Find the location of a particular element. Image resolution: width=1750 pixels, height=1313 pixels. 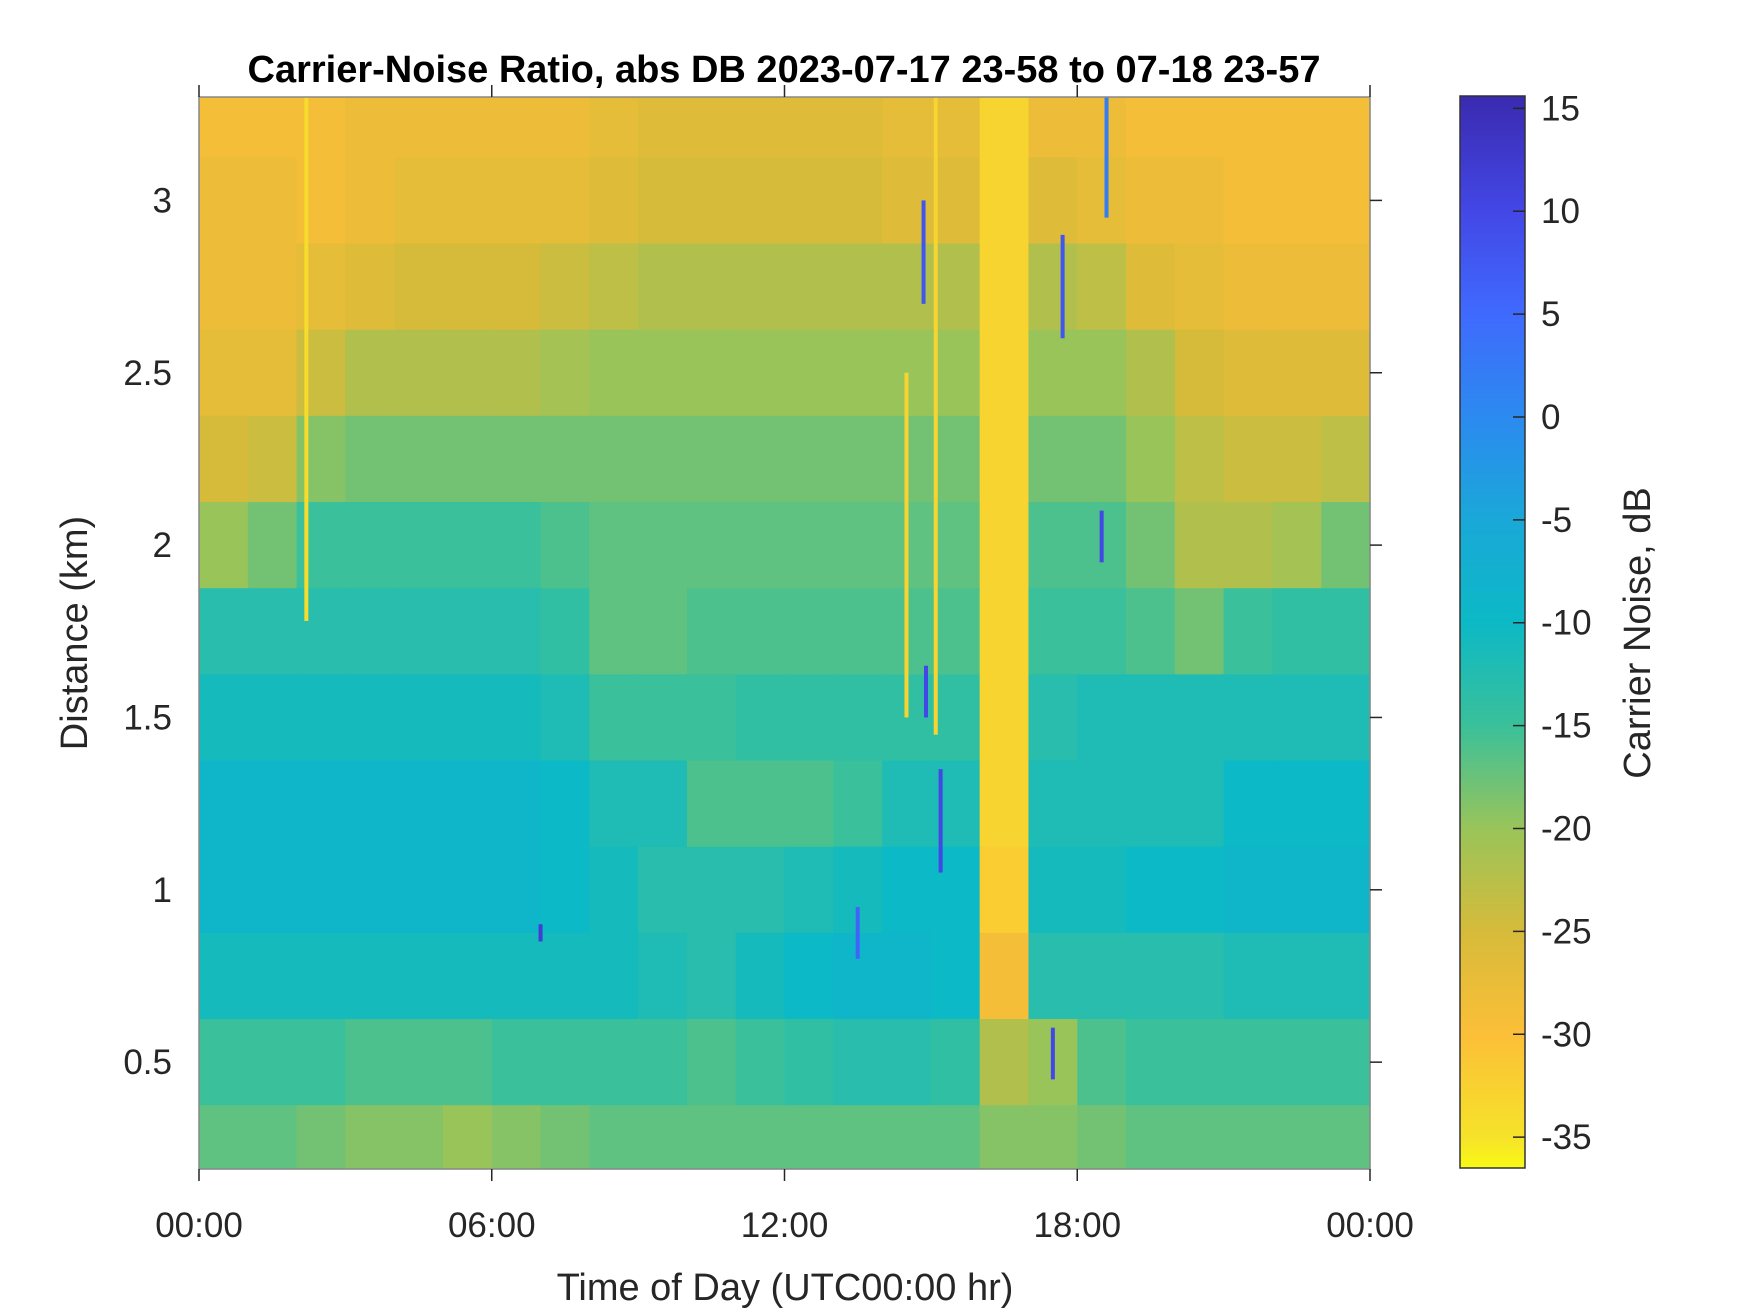

x-tick-label: 00:00 is located at coordinates (1370, 1225).